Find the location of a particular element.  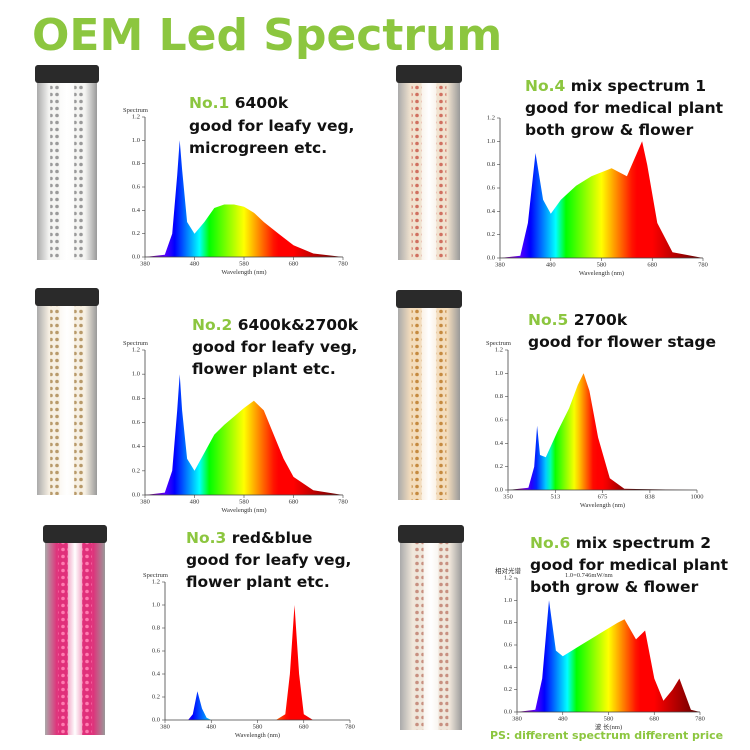

panel-heading: No.4 mix spectrum 1 is located at coordinates (615, 86).